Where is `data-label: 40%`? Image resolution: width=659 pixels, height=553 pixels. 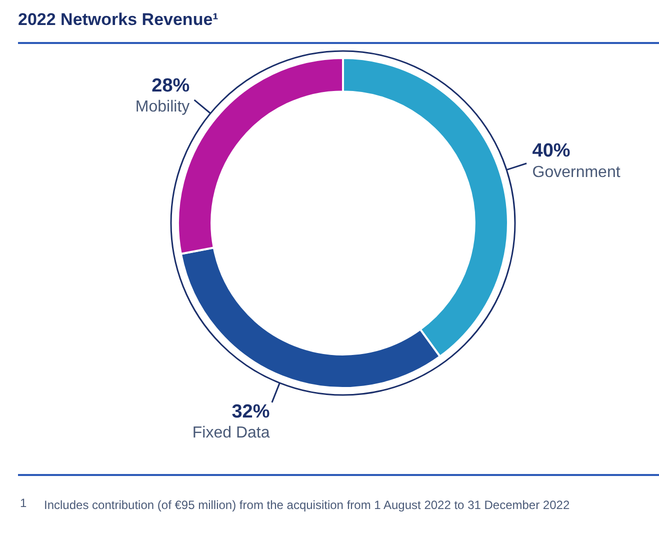 data-label: 40% is located at coordinates (551, 151).